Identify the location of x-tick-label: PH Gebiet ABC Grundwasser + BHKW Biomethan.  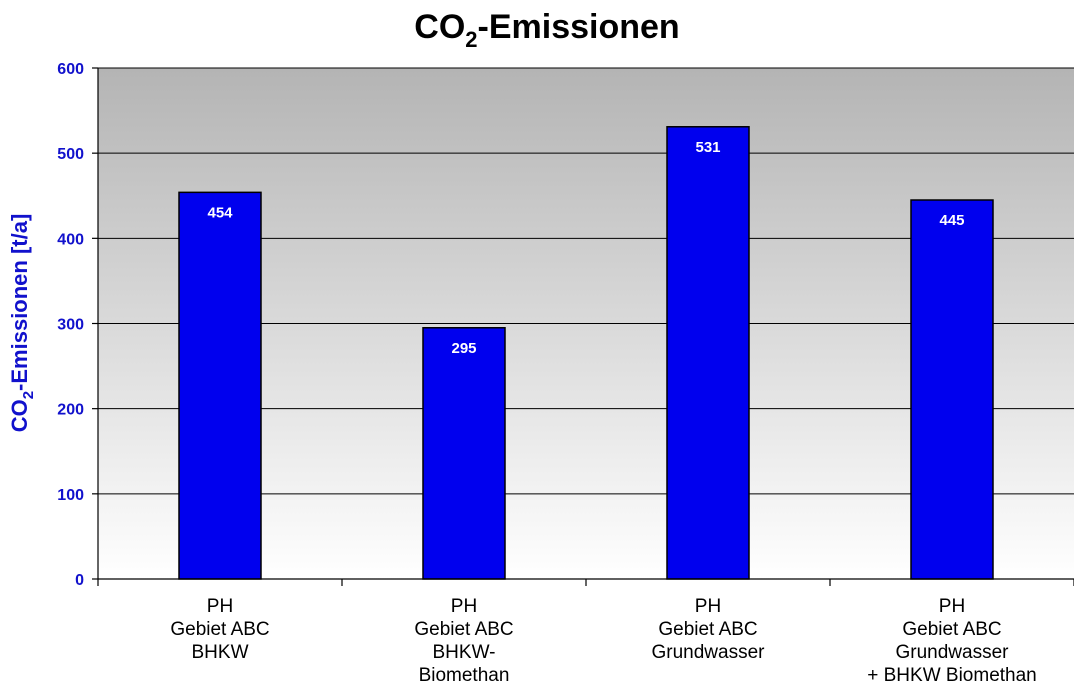
(952, 641).